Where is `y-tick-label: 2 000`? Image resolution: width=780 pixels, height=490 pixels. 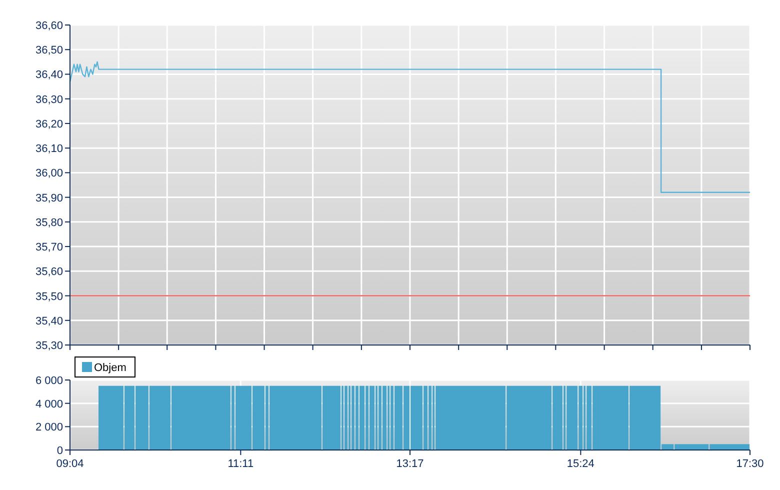
y-tick-label: 2 000 is located at coordinates (49, 428).